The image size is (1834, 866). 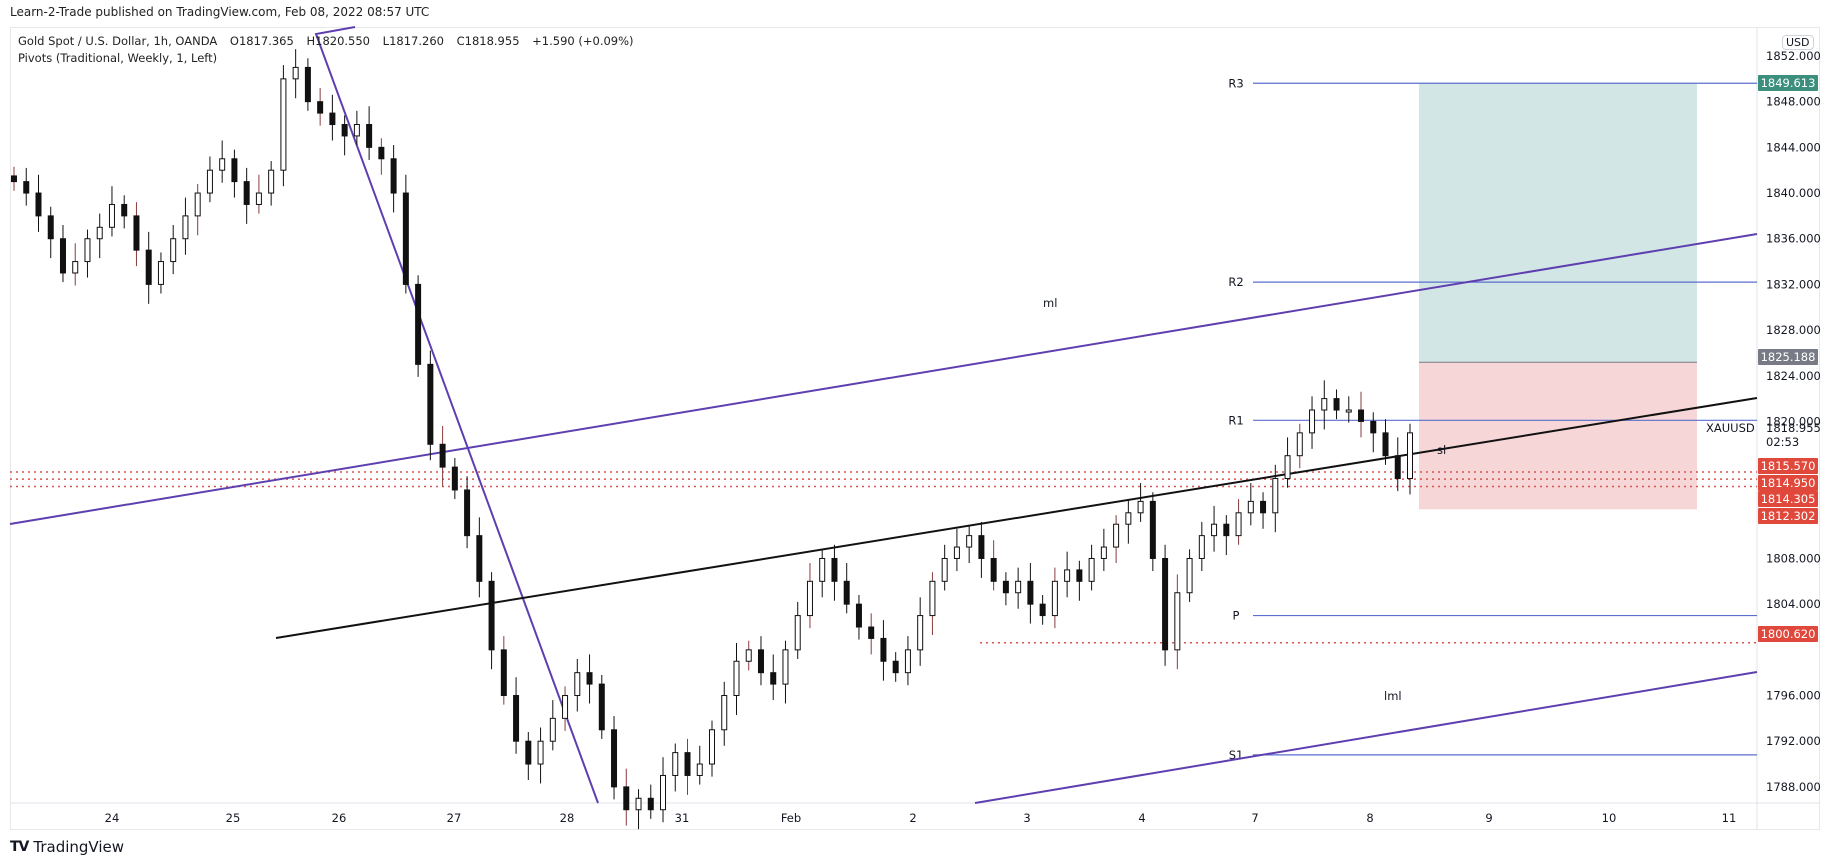 What do you see at coordinates (1050, 303) in the screenshot?
I see `label-ml: ml` at bounding box center [1050, 303].